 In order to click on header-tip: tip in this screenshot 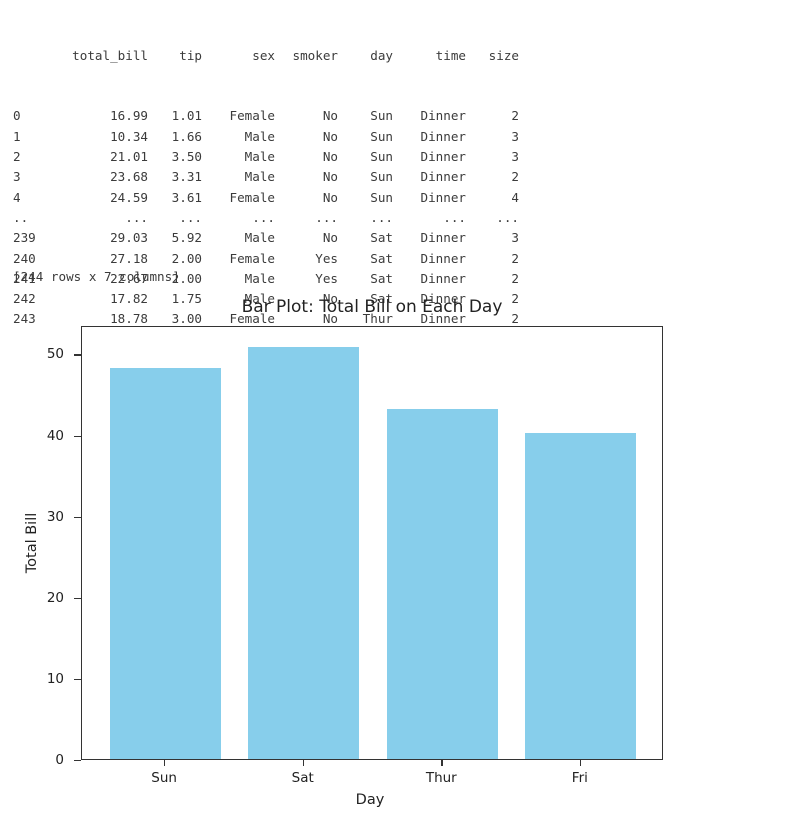, I will do `click(190, 55)`.